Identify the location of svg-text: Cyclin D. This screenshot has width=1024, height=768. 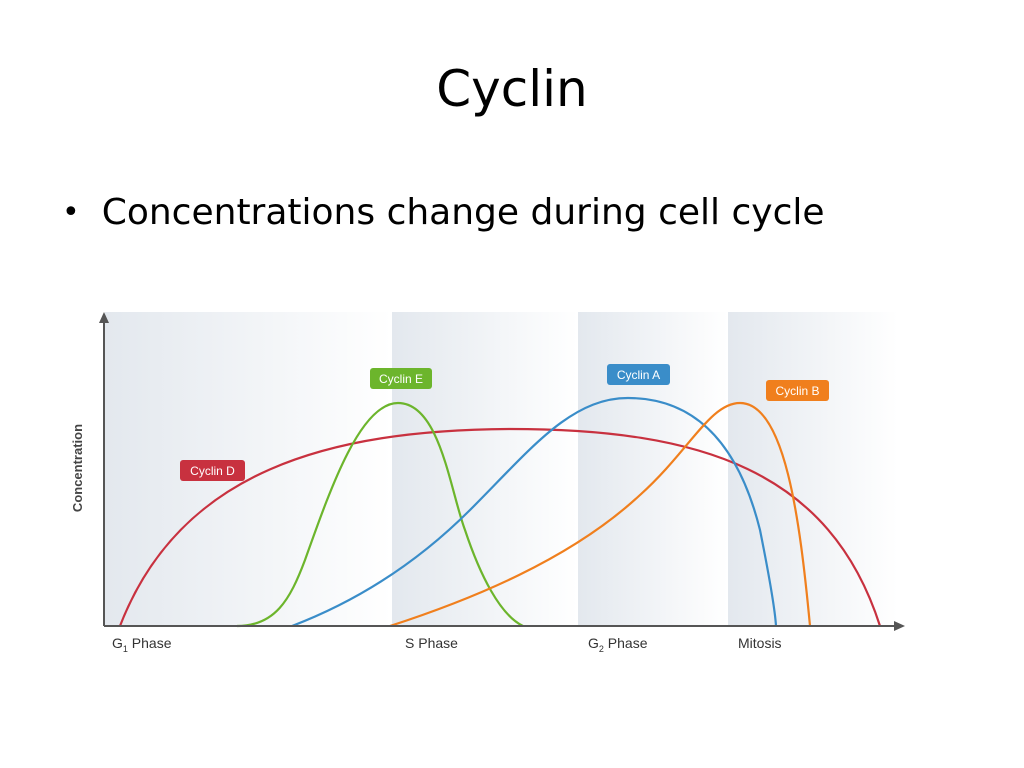
(212, 471).